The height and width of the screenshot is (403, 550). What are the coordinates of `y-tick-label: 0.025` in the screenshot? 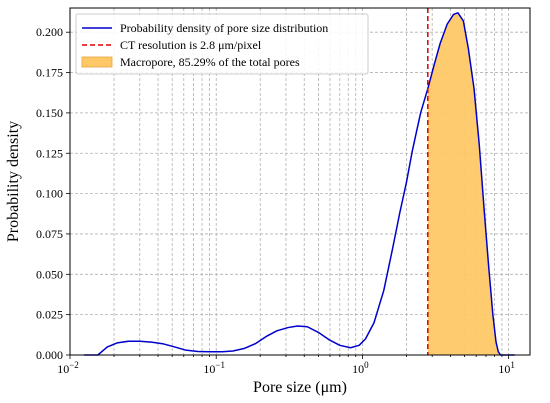 It's located at (49, 315).